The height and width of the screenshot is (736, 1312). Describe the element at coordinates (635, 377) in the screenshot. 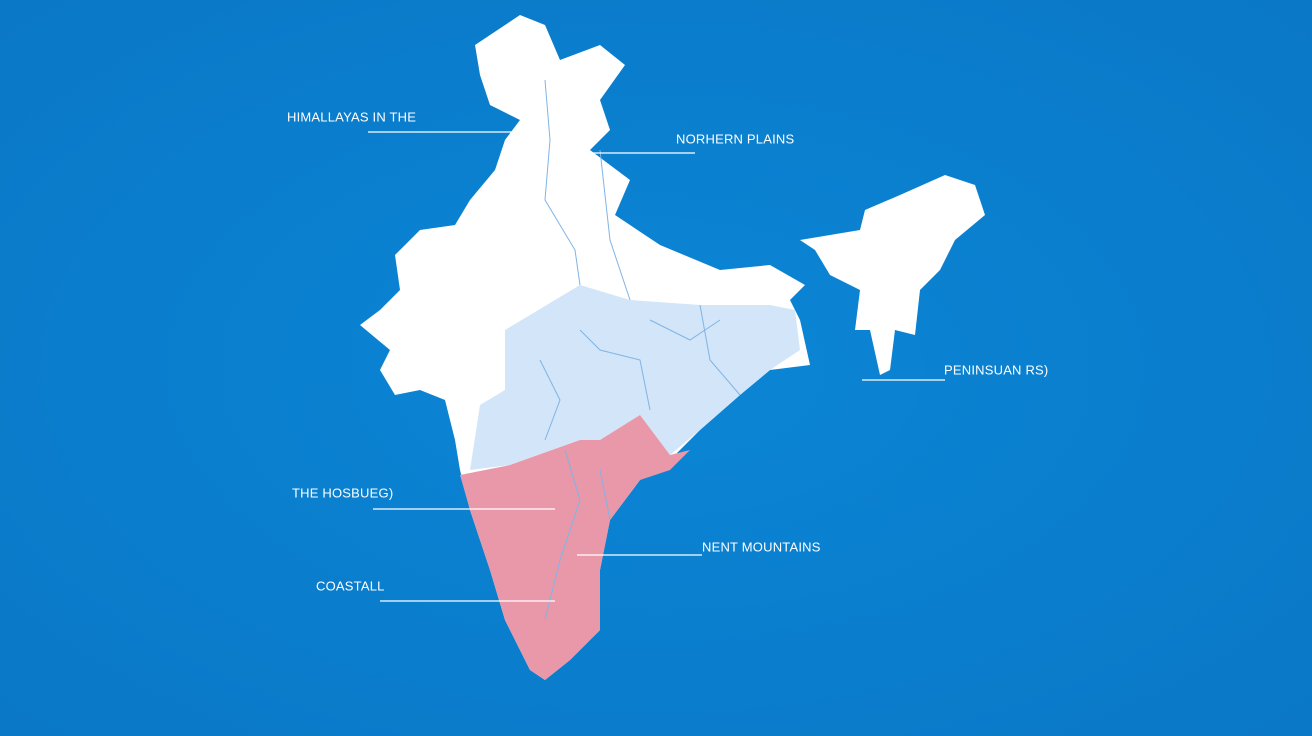

I see `central-region` at that location.